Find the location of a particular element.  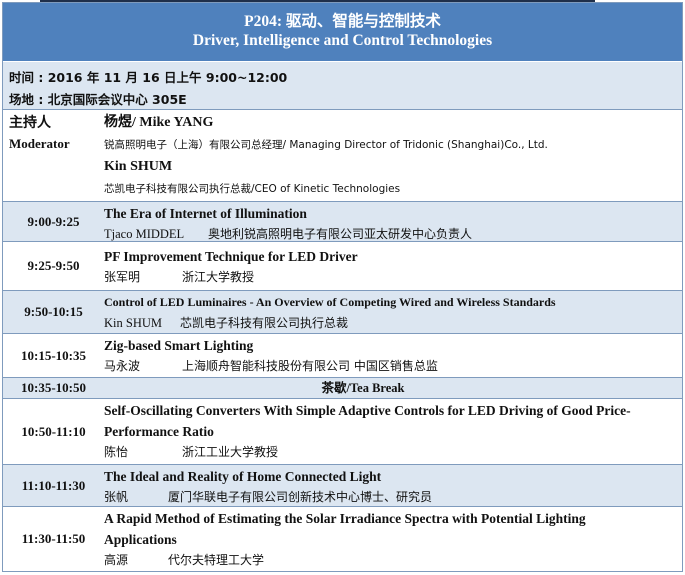

speaker-name: Tjaco MIDDEL is located at coordinates (144, 234).